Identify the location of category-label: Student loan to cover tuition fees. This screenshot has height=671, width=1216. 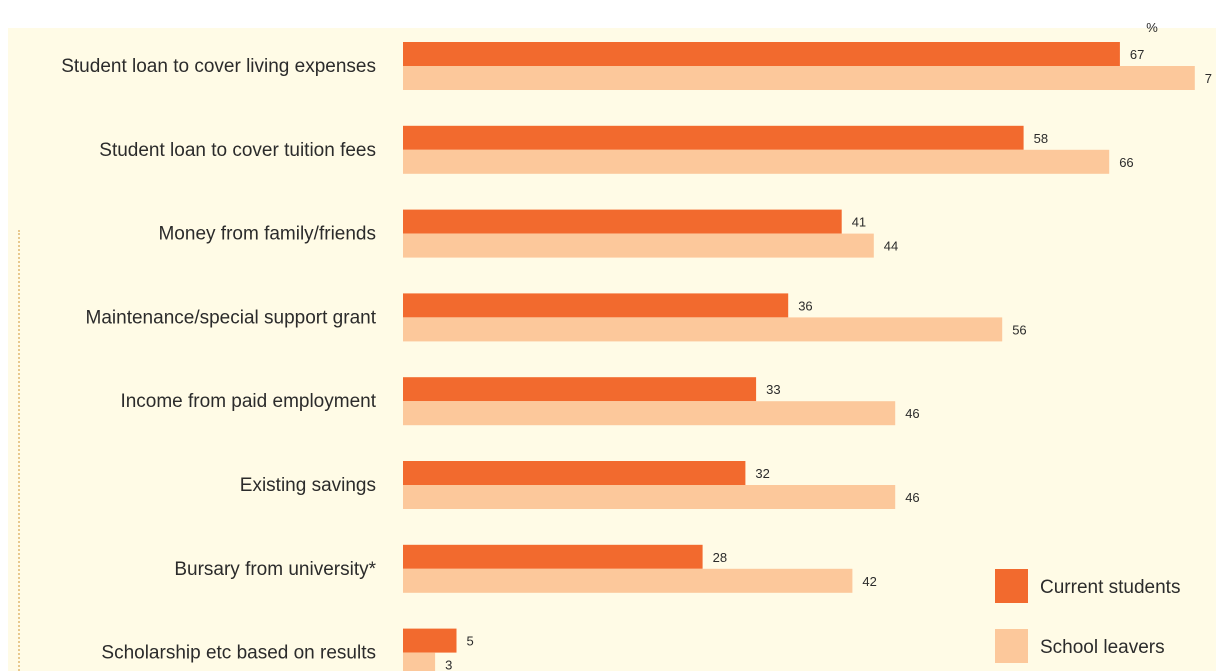
(237, 150).